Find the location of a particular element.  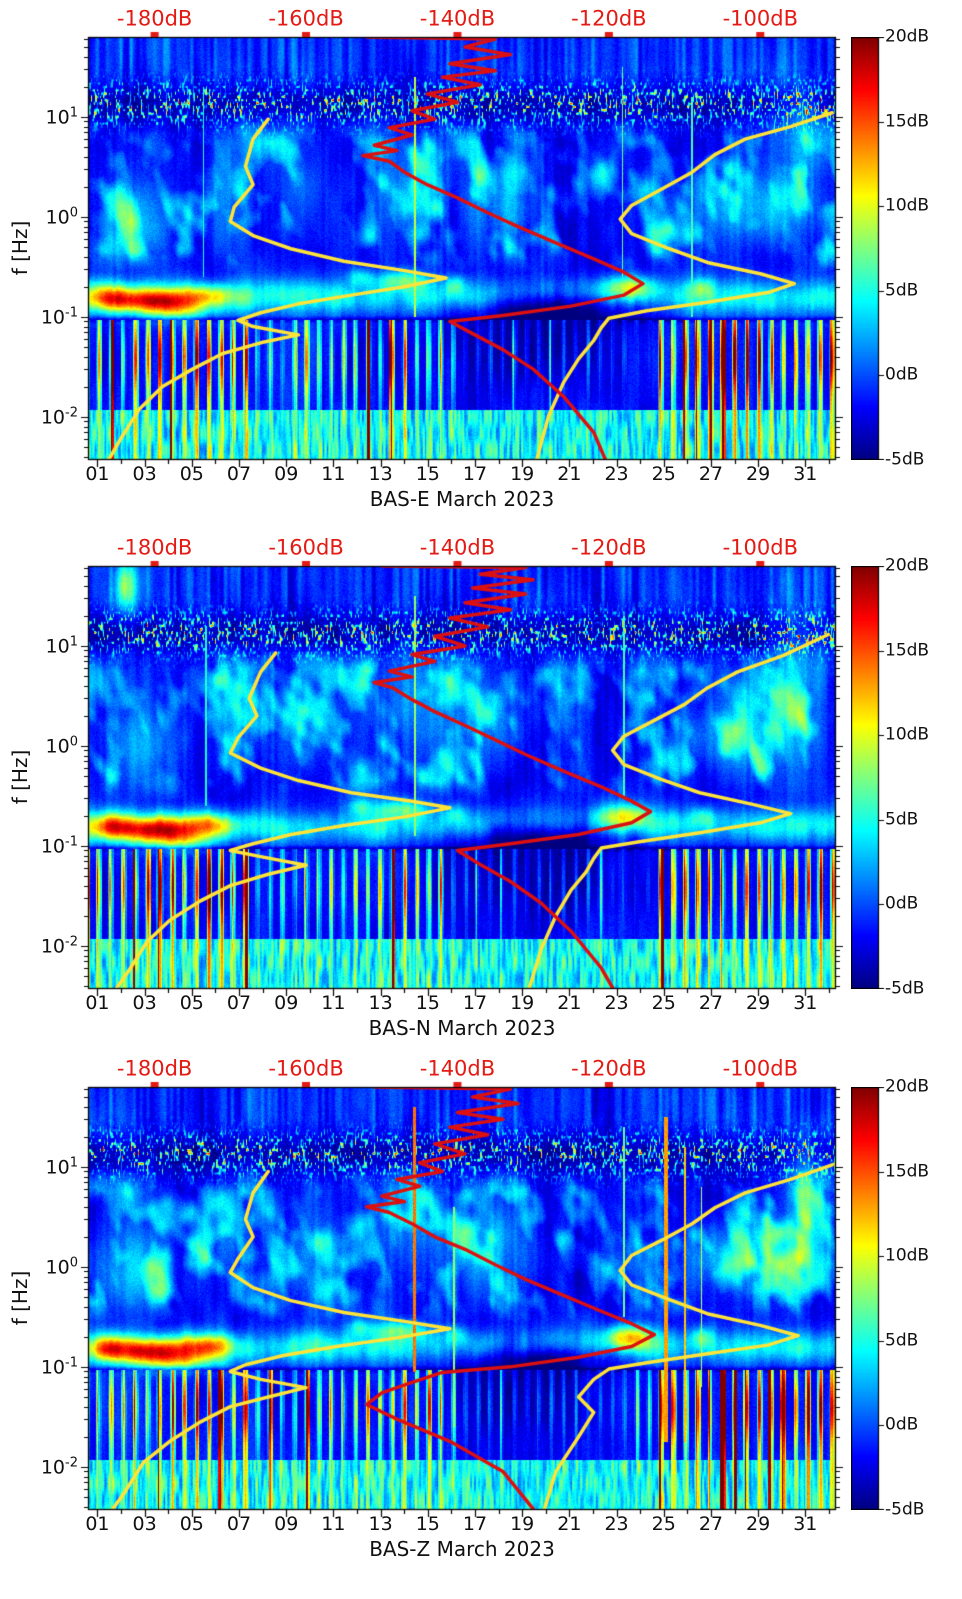

colorbar-bas-n is located at coordinates (868, 777).